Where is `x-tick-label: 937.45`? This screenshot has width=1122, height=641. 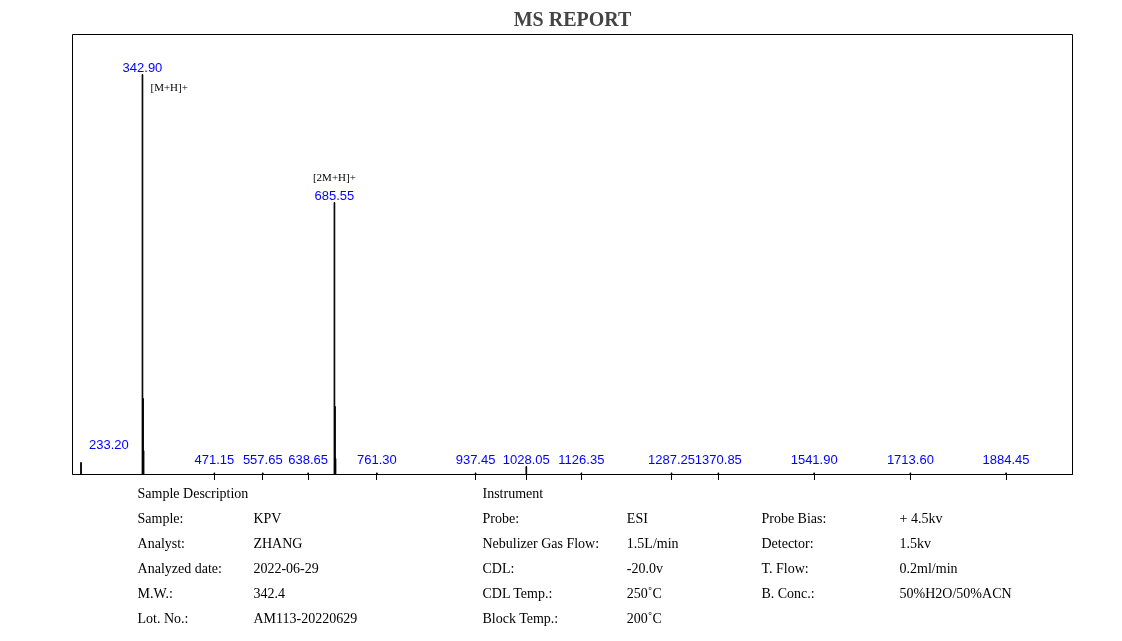
x-tick-label: 937.45 is located at coordinates (475, 459).